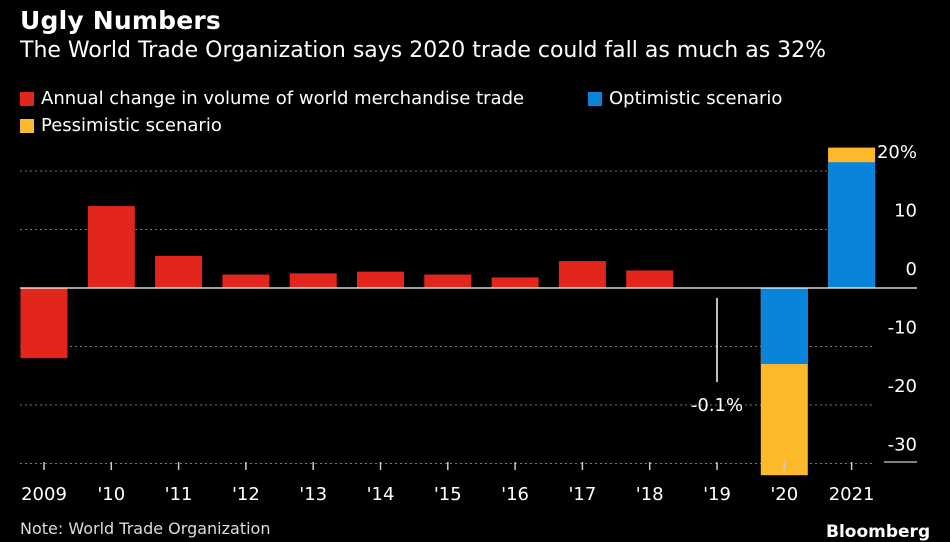 The height and width of the screenshot is (542, 950). Describe the element at coordinates (120, 20) in the screenshot. I see `chart-title: Ugly Numbers` at that location.